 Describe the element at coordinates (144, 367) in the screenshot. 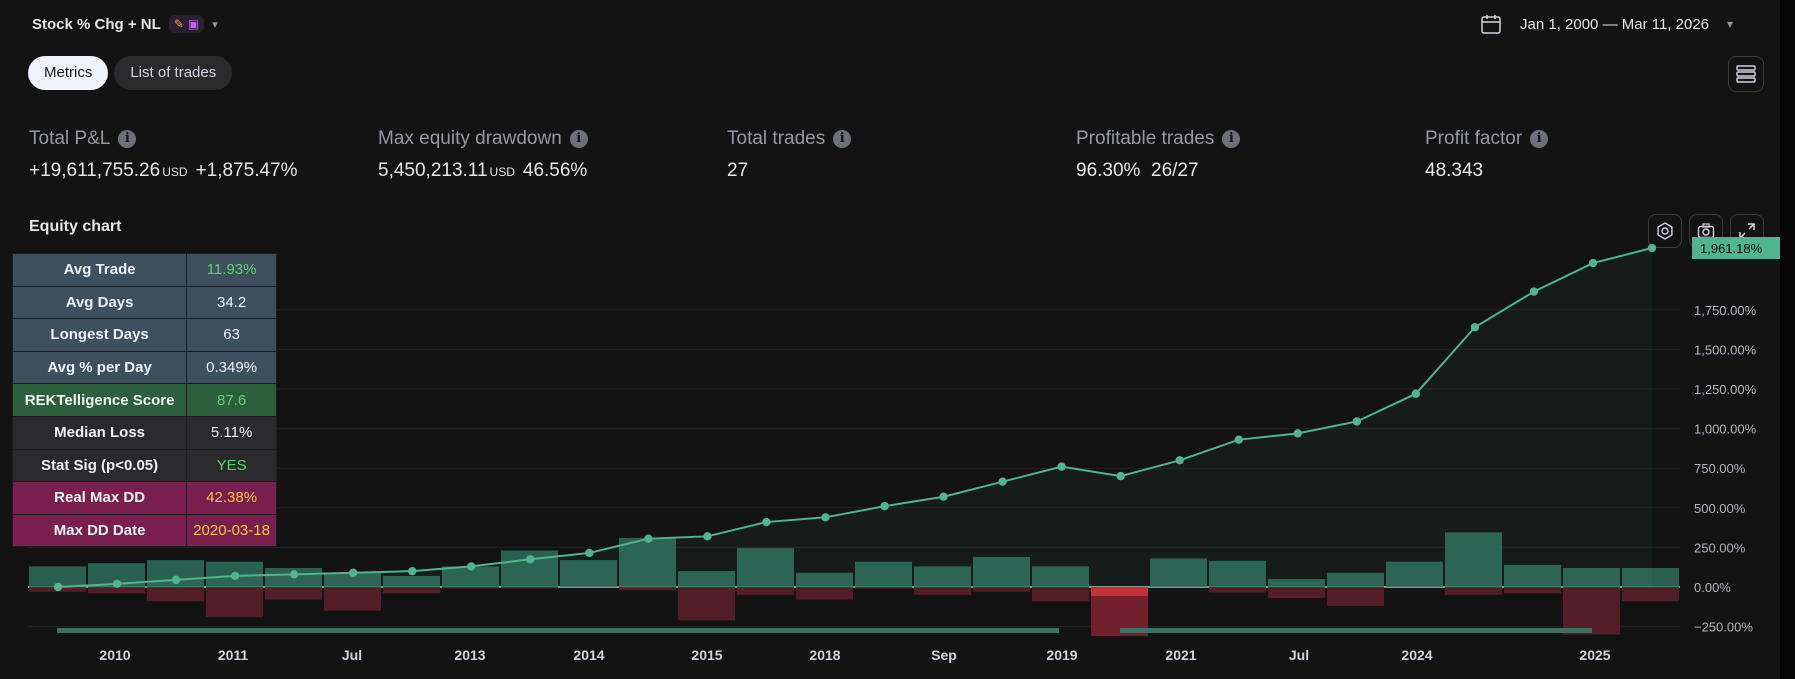

I see `stats-row-avg-per-day: Avg % per Day 0.349%` at that location.